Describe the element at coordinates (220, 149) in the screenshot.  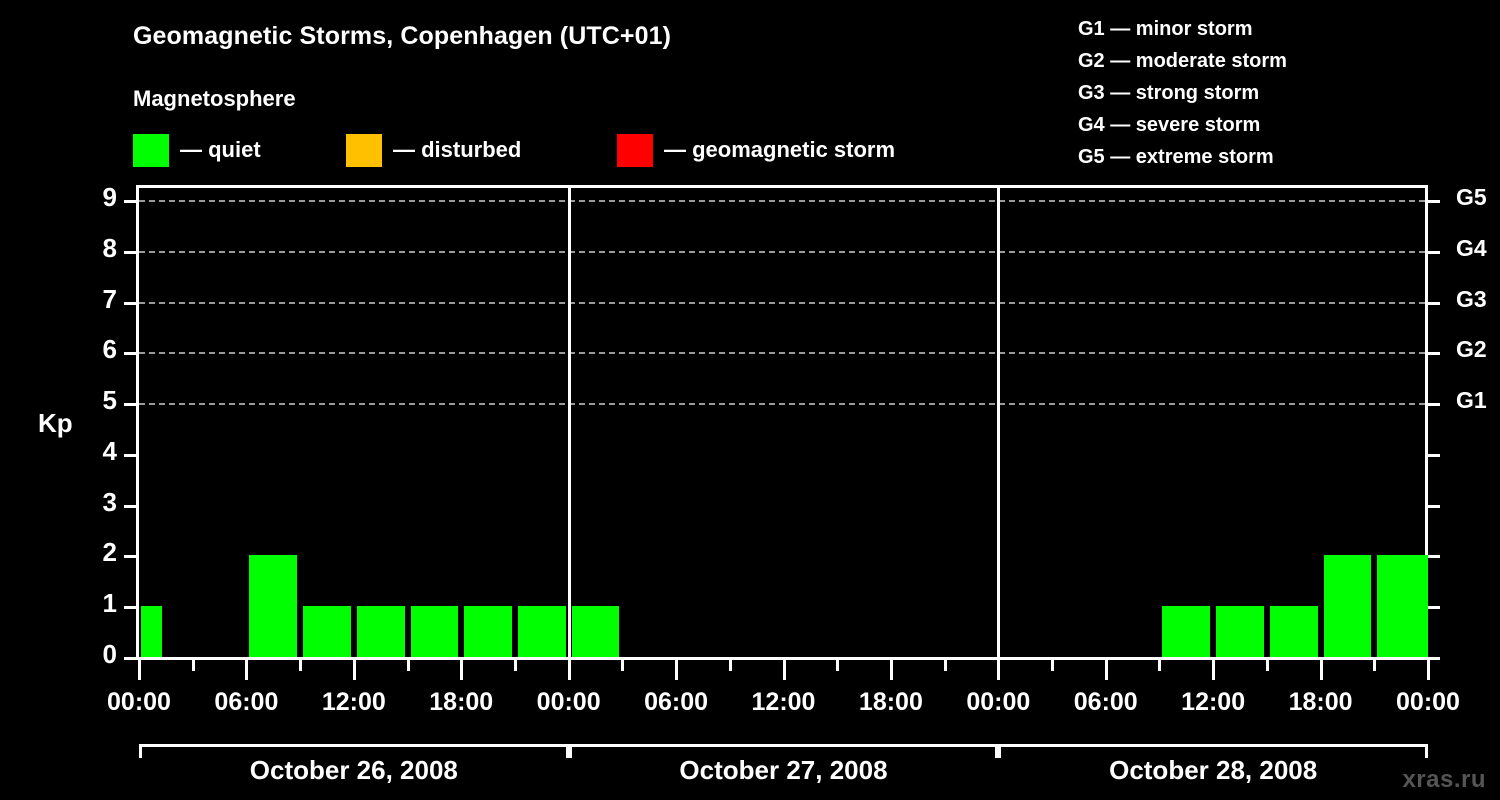
I see `legend-label-quiet: — quiet` at that location.